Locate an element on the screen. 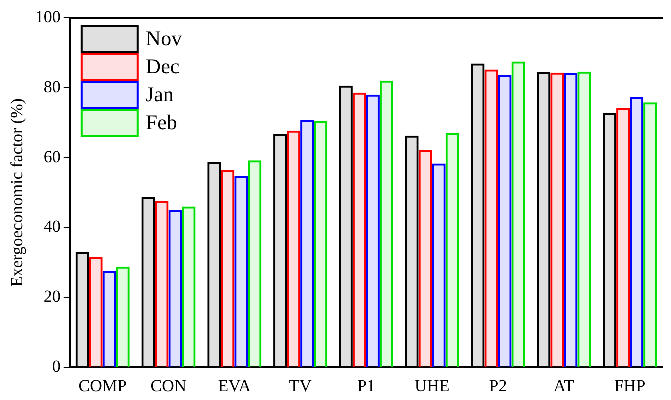  legend-label: Jan is located at coordinates (160, 94).